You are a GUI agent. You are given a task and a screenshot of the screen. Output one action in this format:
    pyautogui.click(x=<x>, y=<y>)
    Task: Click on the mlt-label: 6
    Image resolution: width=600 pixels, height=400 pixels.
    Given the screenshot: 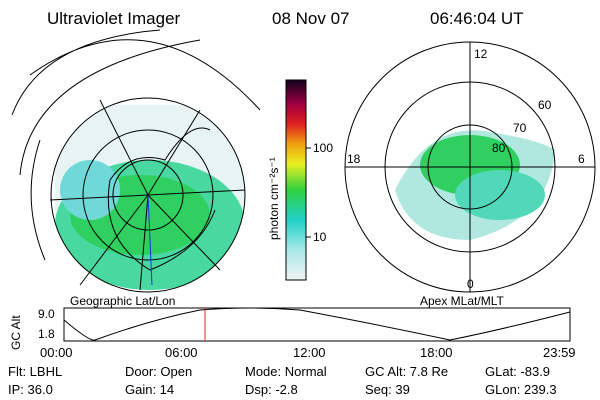 What is the action you would take?
    pyautogui.click(x=581, y=159)
    